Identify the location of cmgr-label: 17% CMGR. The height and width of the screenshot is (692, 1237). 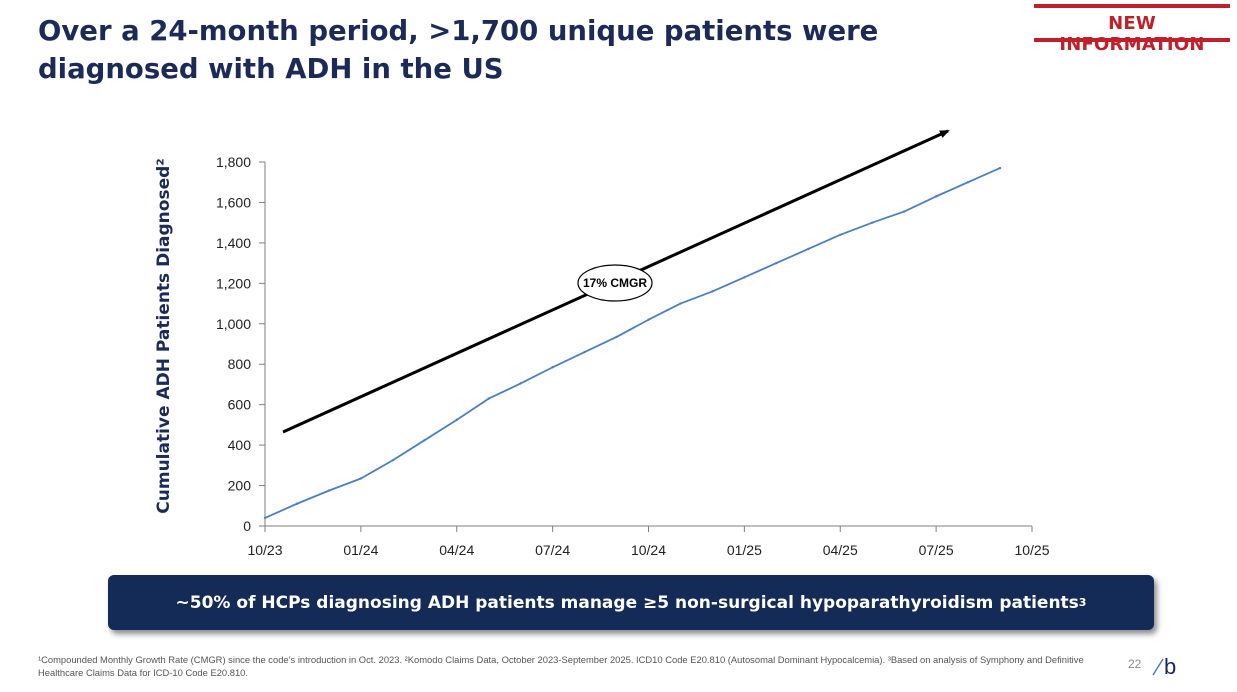
(615, 283).